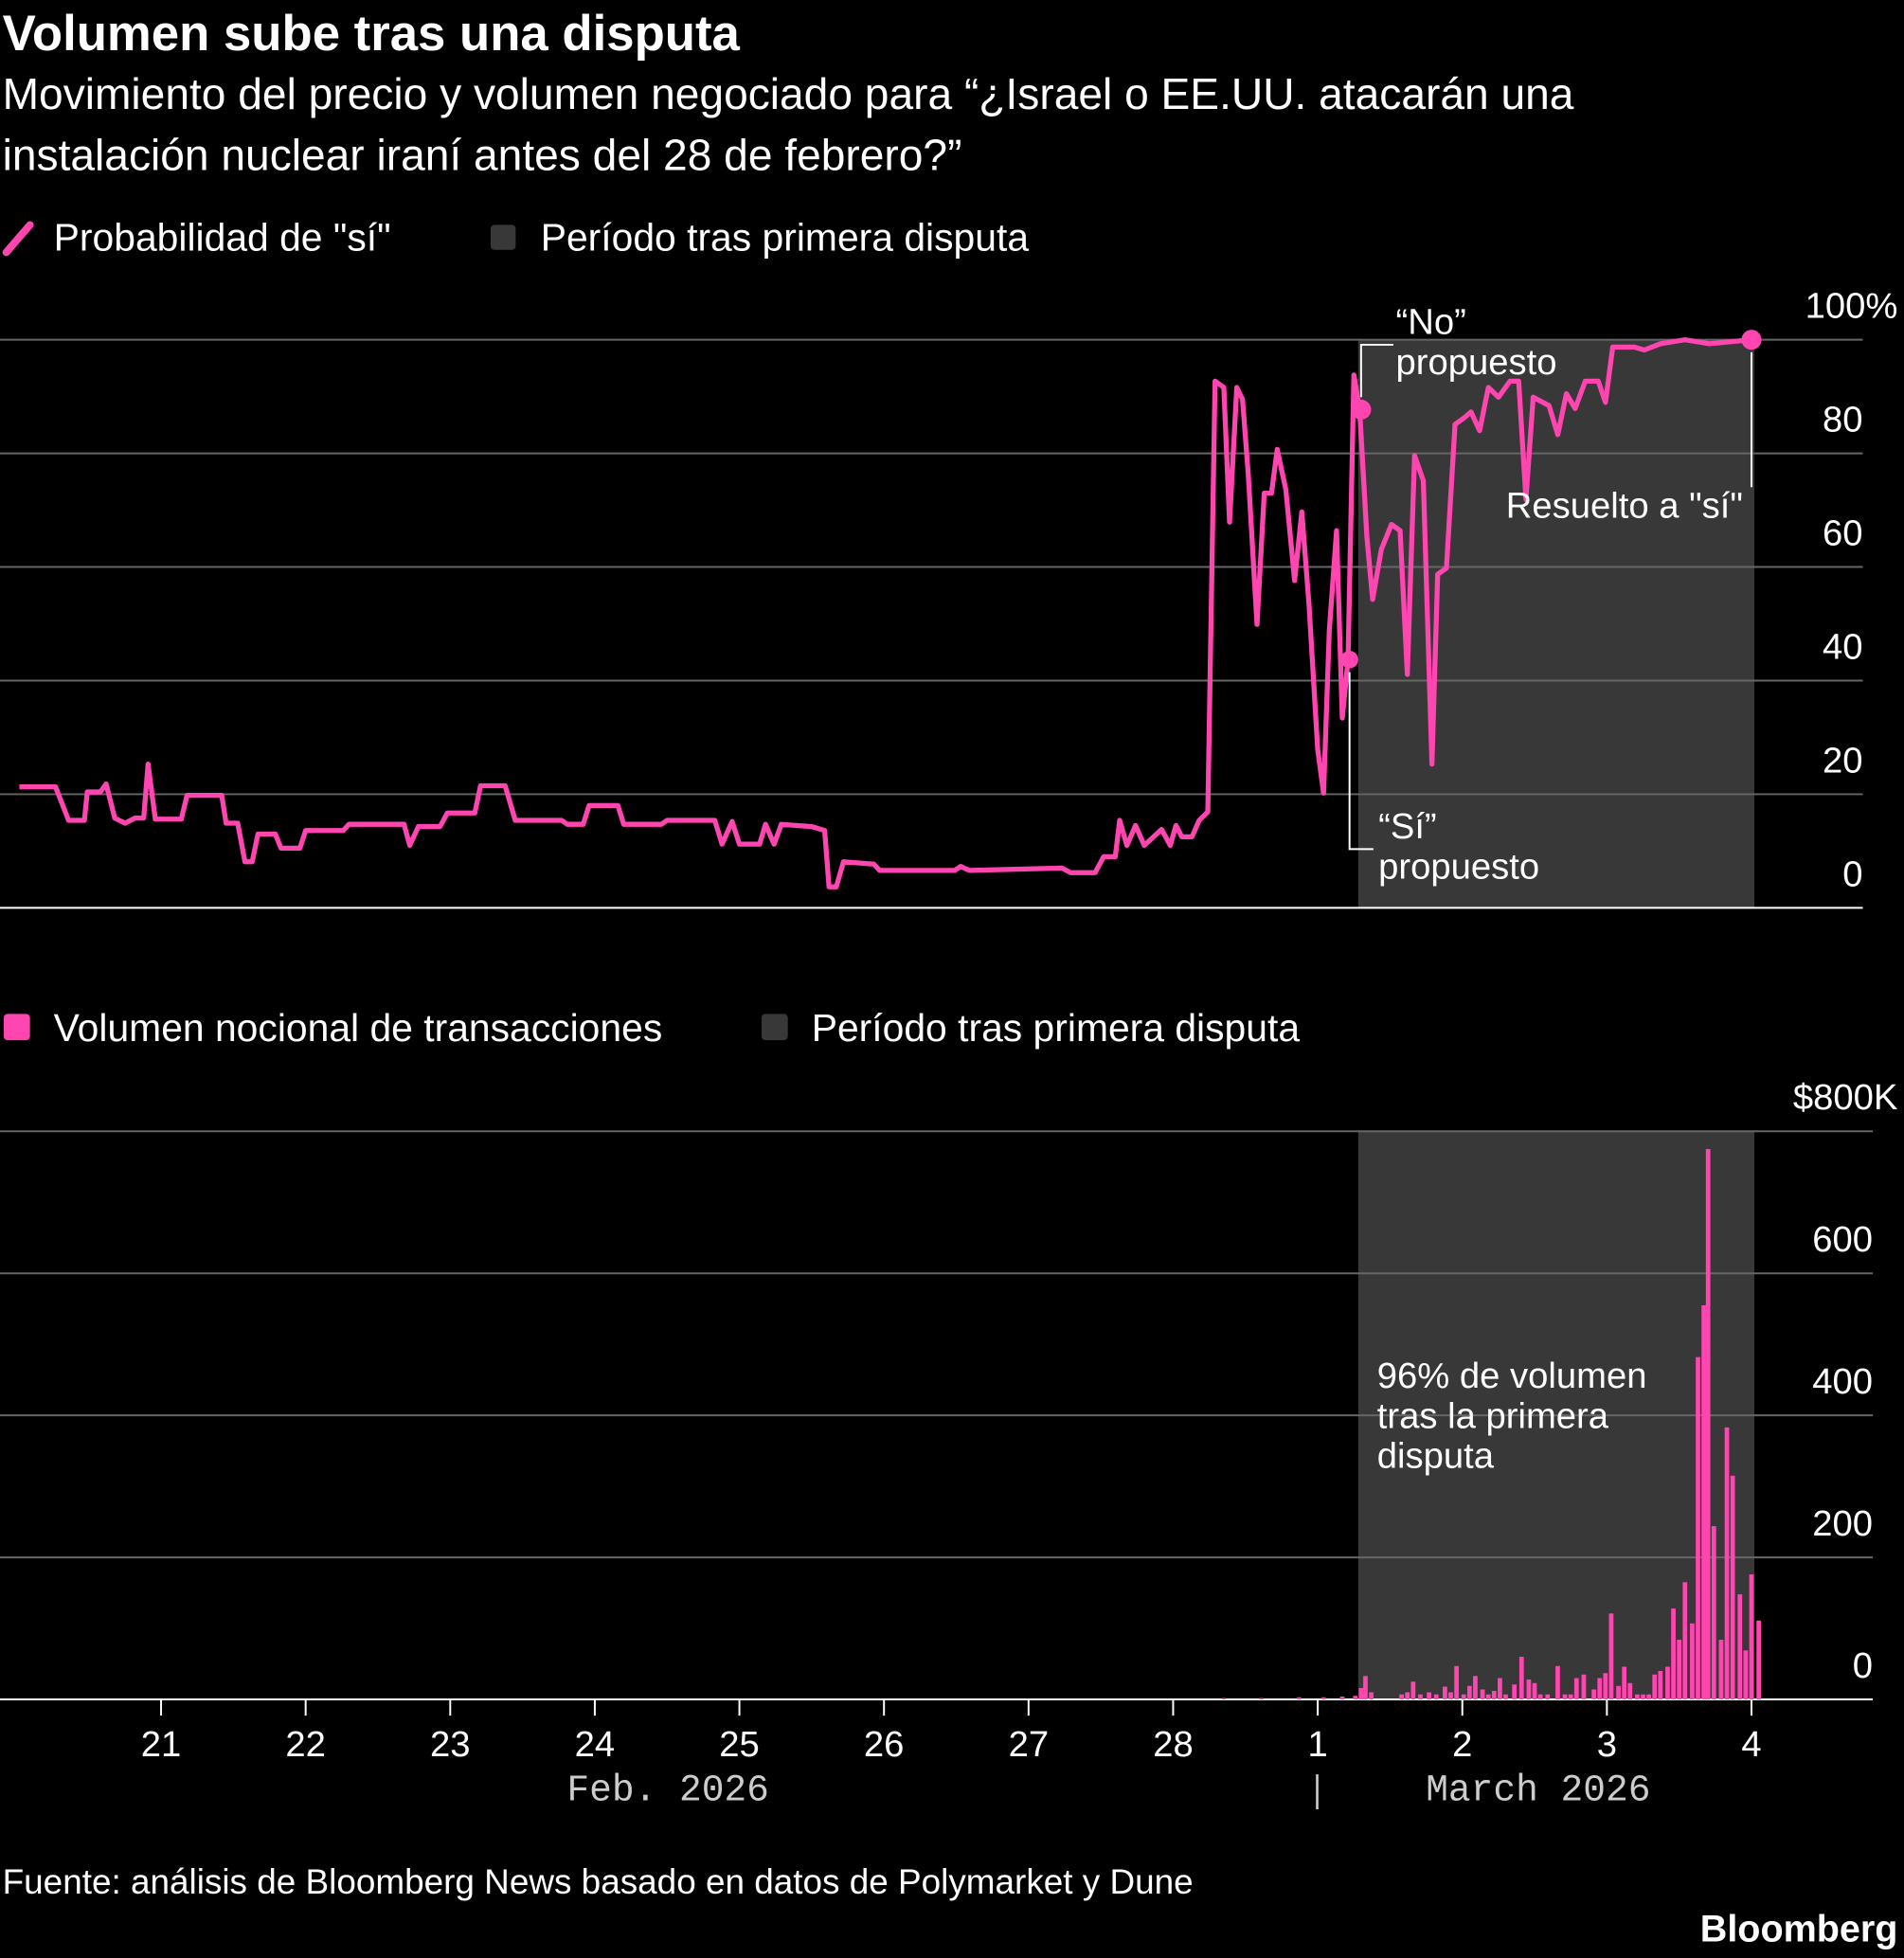 Image resolution: width=1904 pixels, height=1958 pixels. What do you see at coordinates (1624, 505) in the screenshot?
I see `annotation: Resuelto a "sí"` at bounding box center [1624, 505].